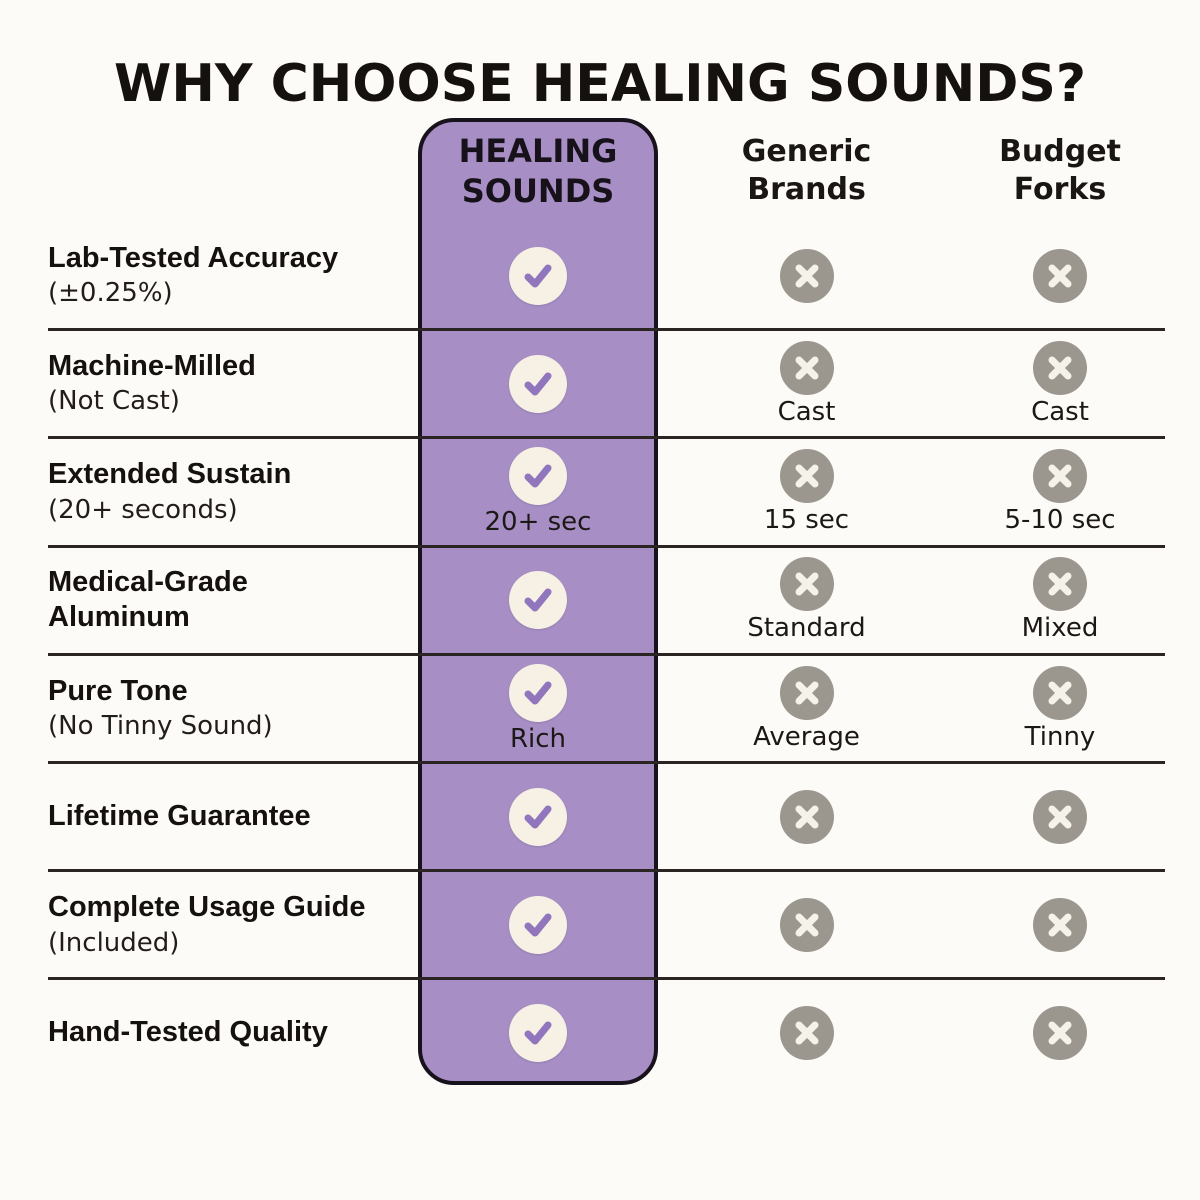 The width and height of the screenshot is (1200, 1200). I want to click on feature-label-cell: Medical-Grade Aluminum, so click(233, 600).